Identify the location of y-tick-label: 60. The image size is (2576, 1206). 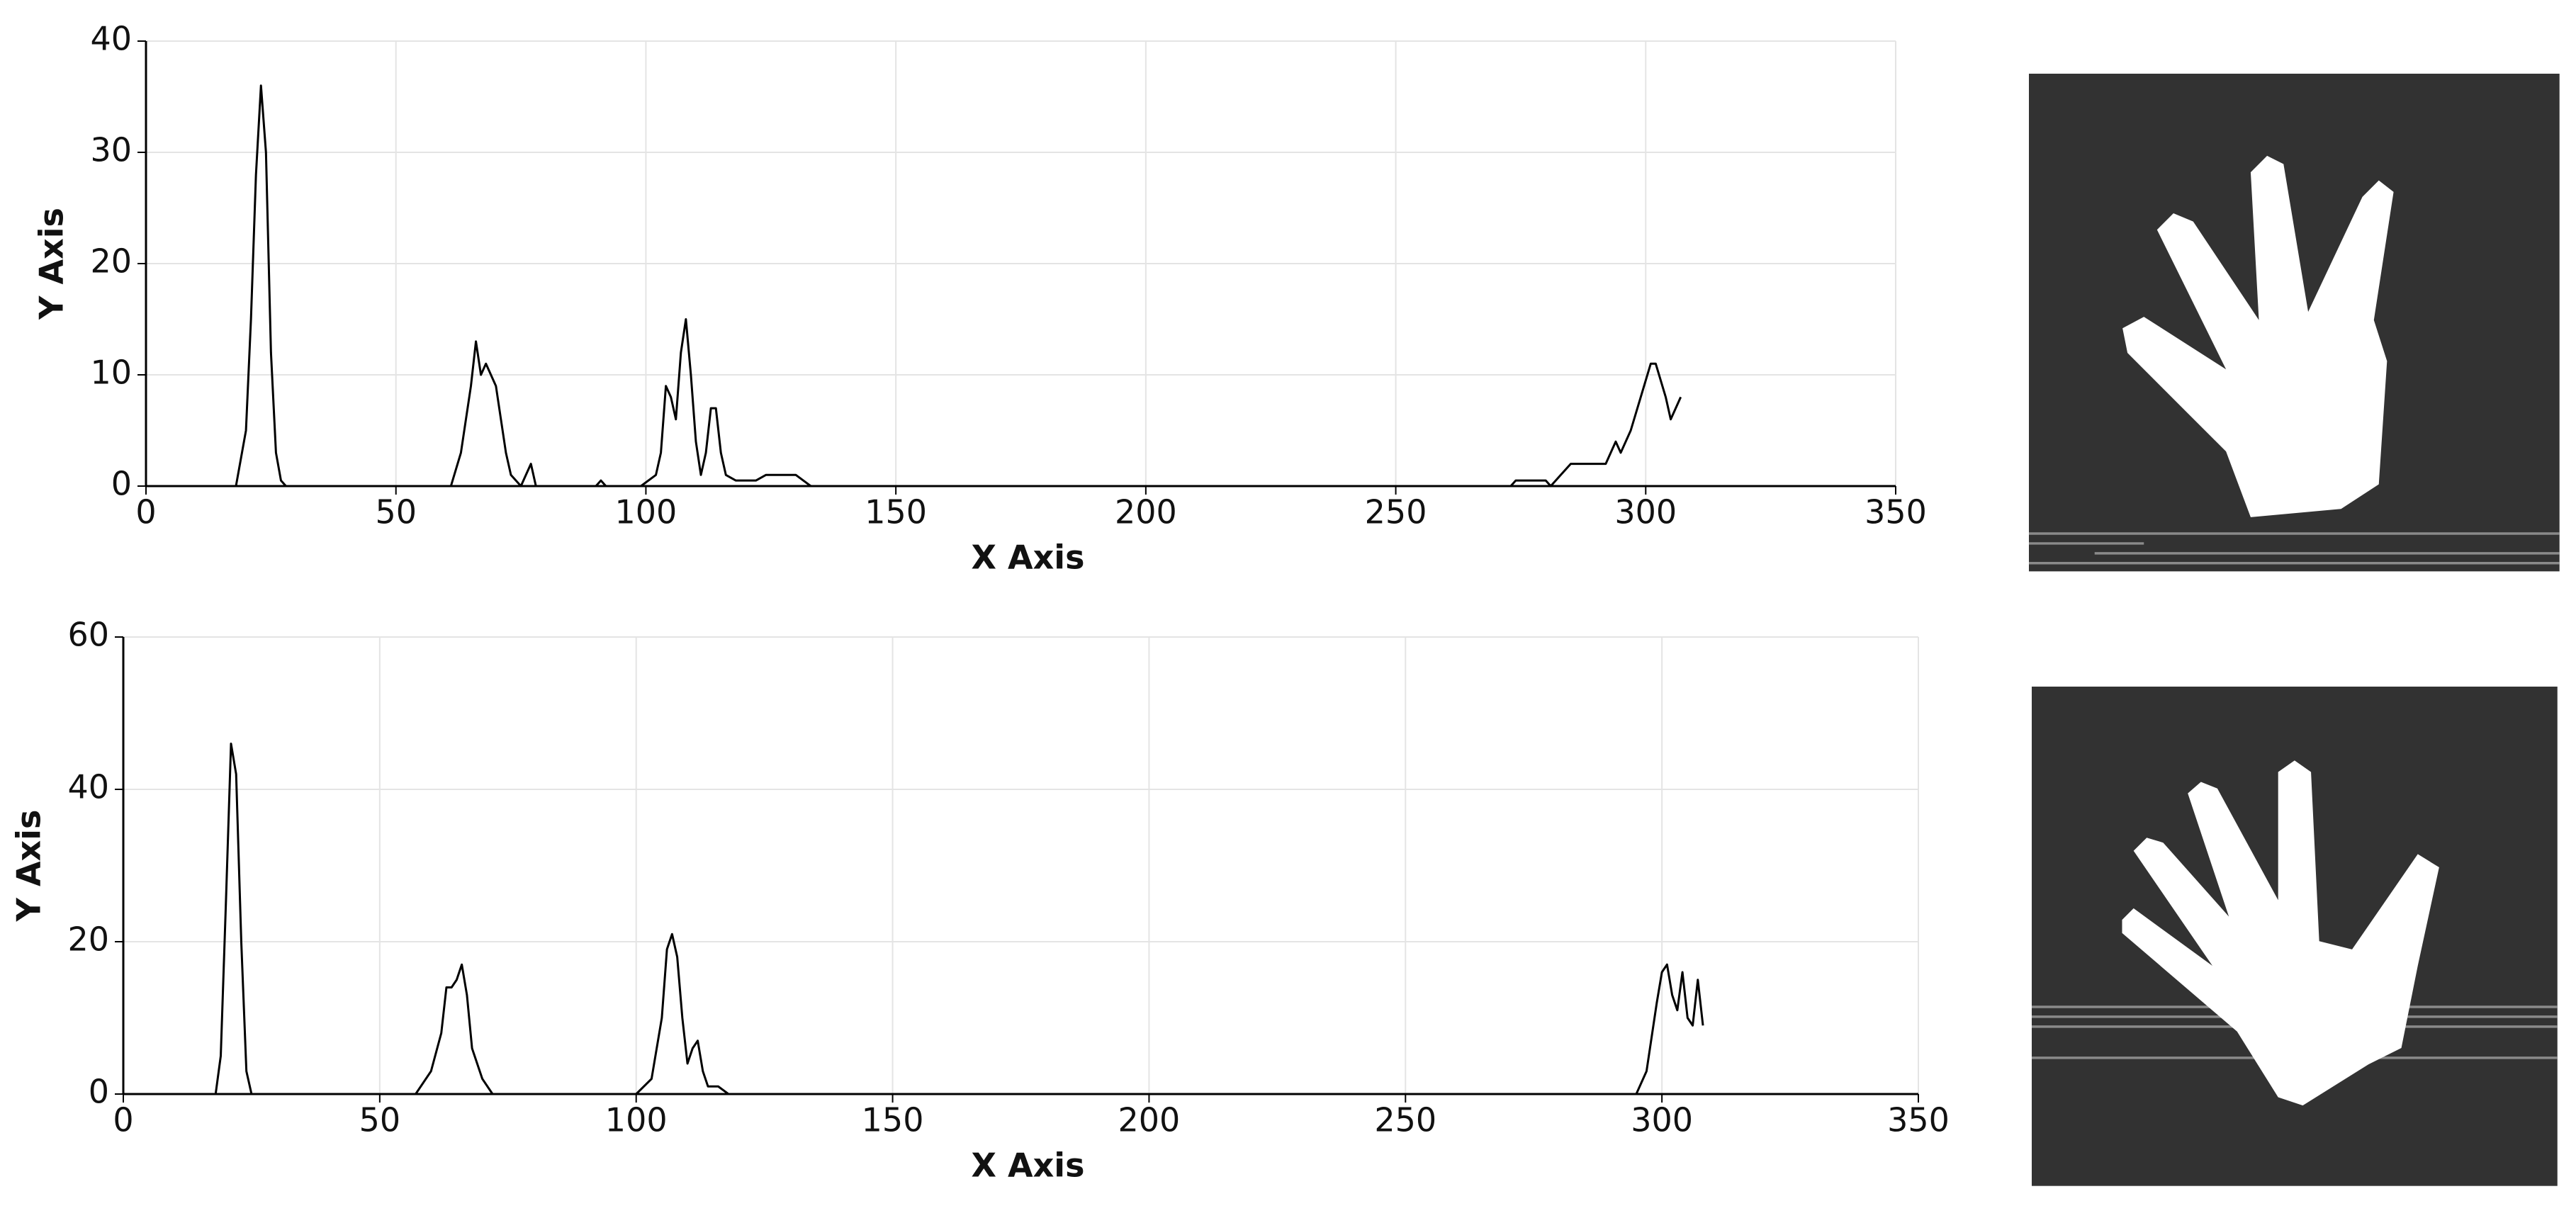
(88, 635).